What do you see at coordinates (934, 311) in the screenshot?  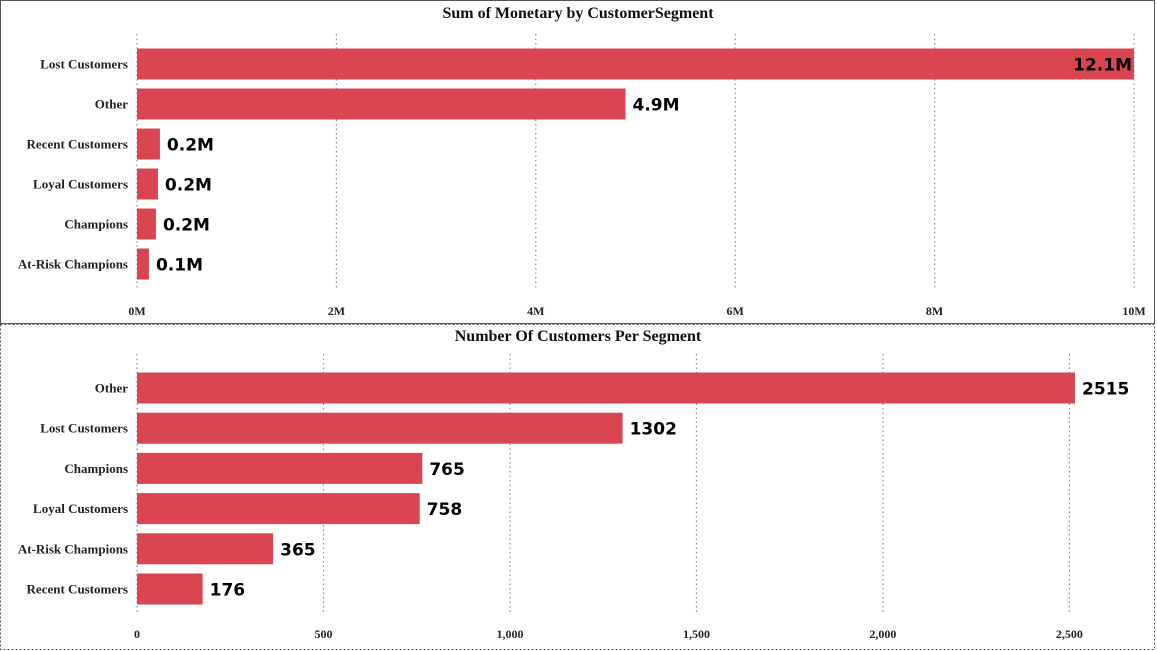 I see `x-tick-label: 8M` at bounding box center [934, 311].